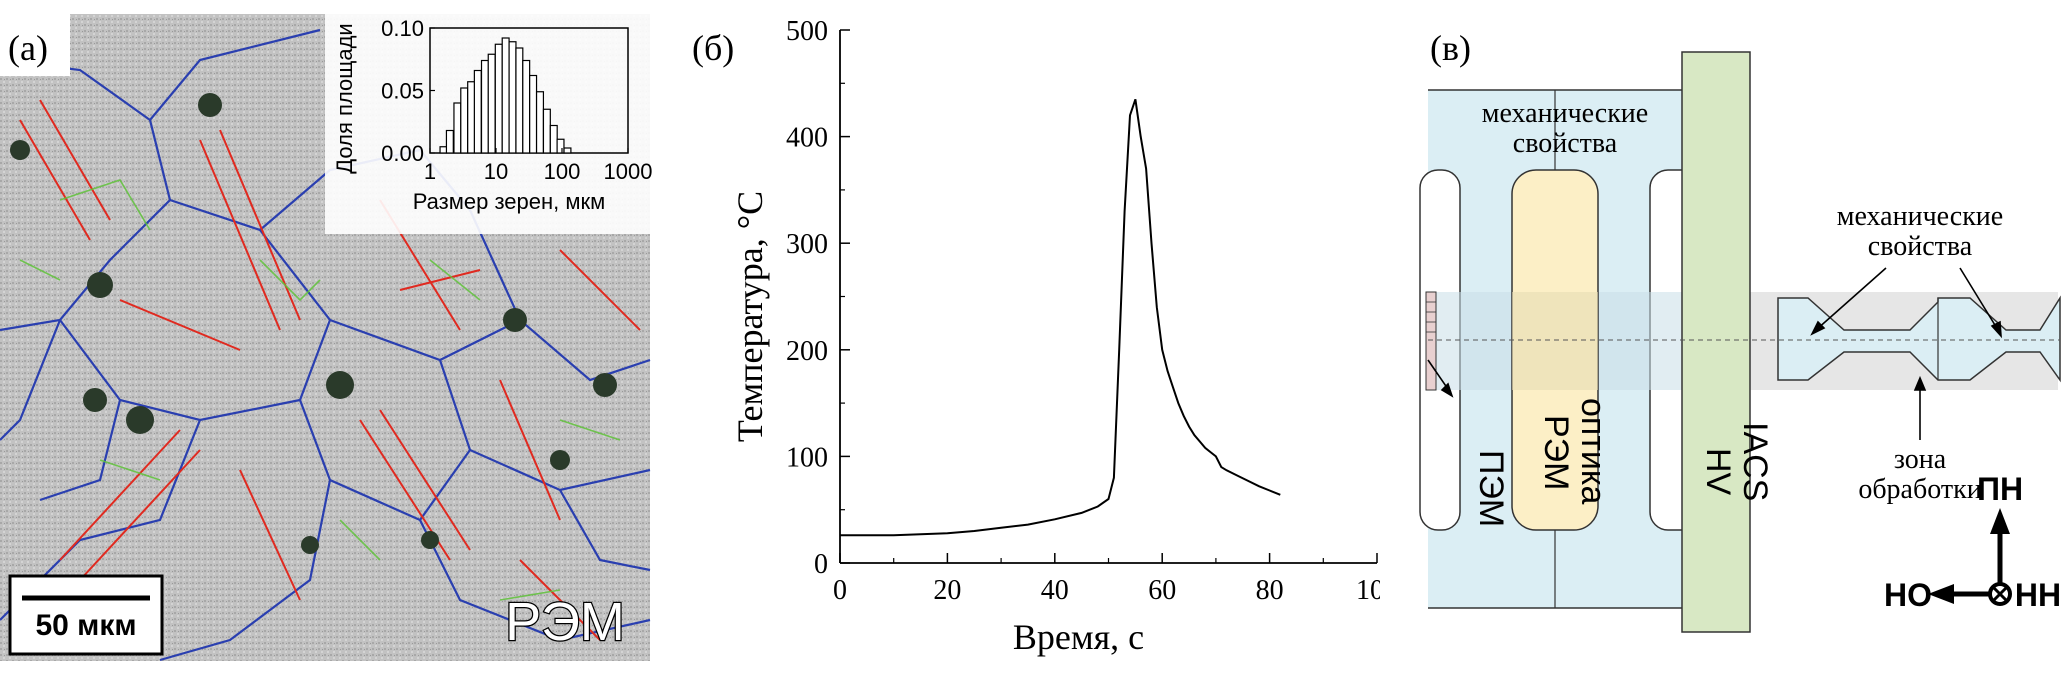 This screenshot has width=2064, height=675. What do you see at coordinates (1972, 542) in the screenshot?
I see `orientation-axes: ПН НО НН` at bounding box center [1972, 542].